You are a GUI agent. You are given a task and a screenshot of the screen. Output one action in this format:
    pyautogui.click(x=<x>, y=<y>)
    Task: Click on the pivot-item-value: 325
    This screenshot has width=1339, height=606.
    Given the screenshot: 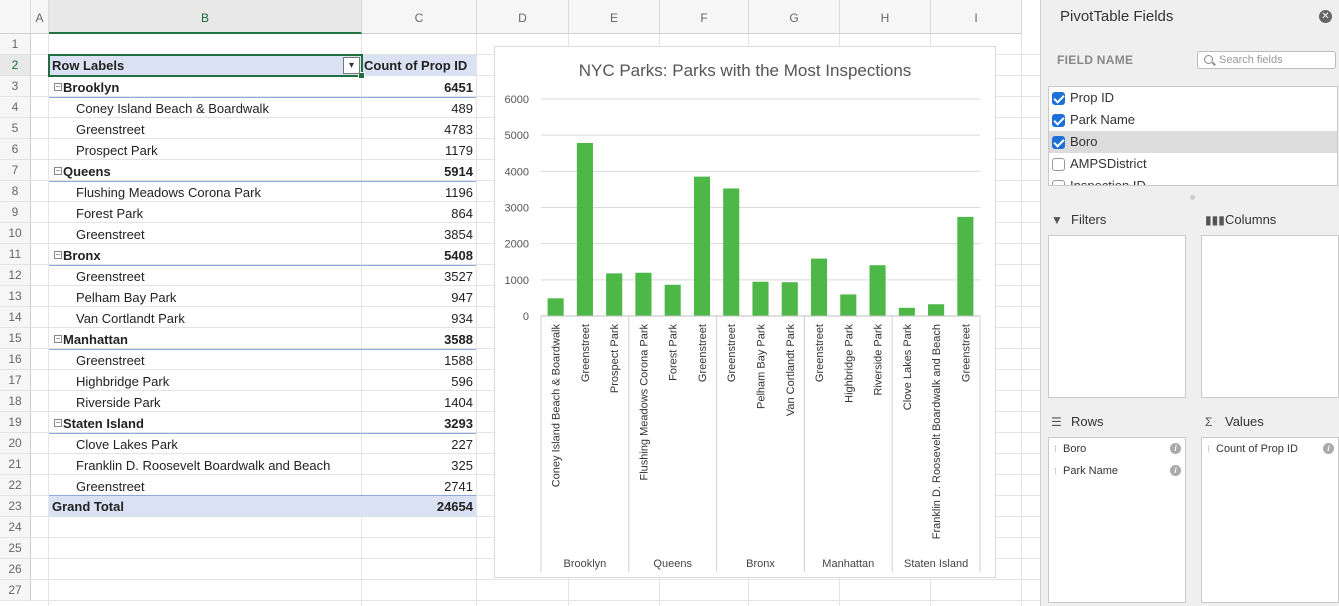 What is the action you would take?
    pyautogui.click(x=462, y=465)
    